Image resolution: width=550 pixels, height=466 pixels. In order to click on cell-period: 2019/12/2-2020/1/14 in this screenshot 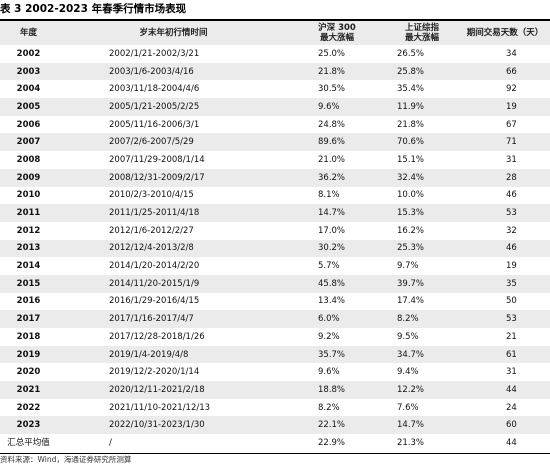, I will do `click(154, 372)`.